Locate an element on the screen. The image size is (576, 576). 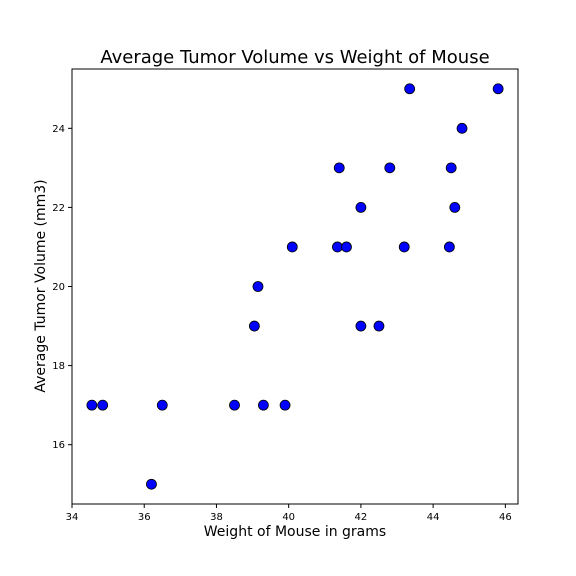
x-tick-label: 36 is located at coordinates (144, 517).